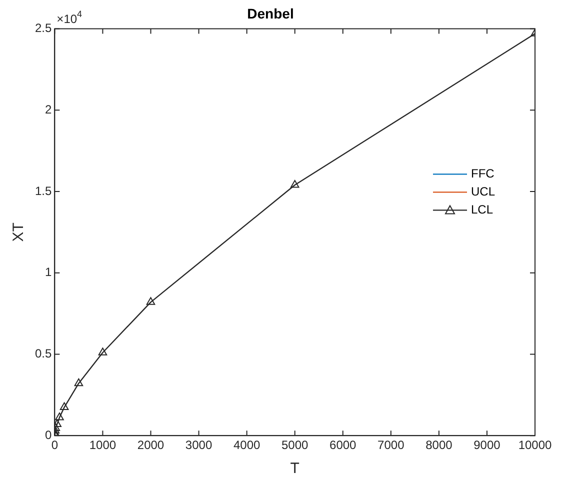 This screenshot has width=575, height=486. Describe the element at coordinates (43, 353) in the screenshot. I see `y-tick-label: 0.5` at that location.